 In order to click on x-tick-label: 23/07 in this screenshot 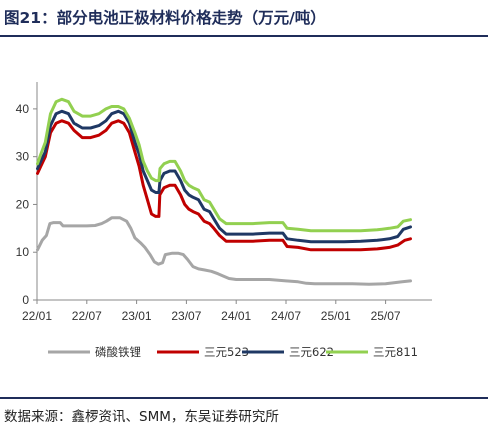, I will do `click(186, 316)`.